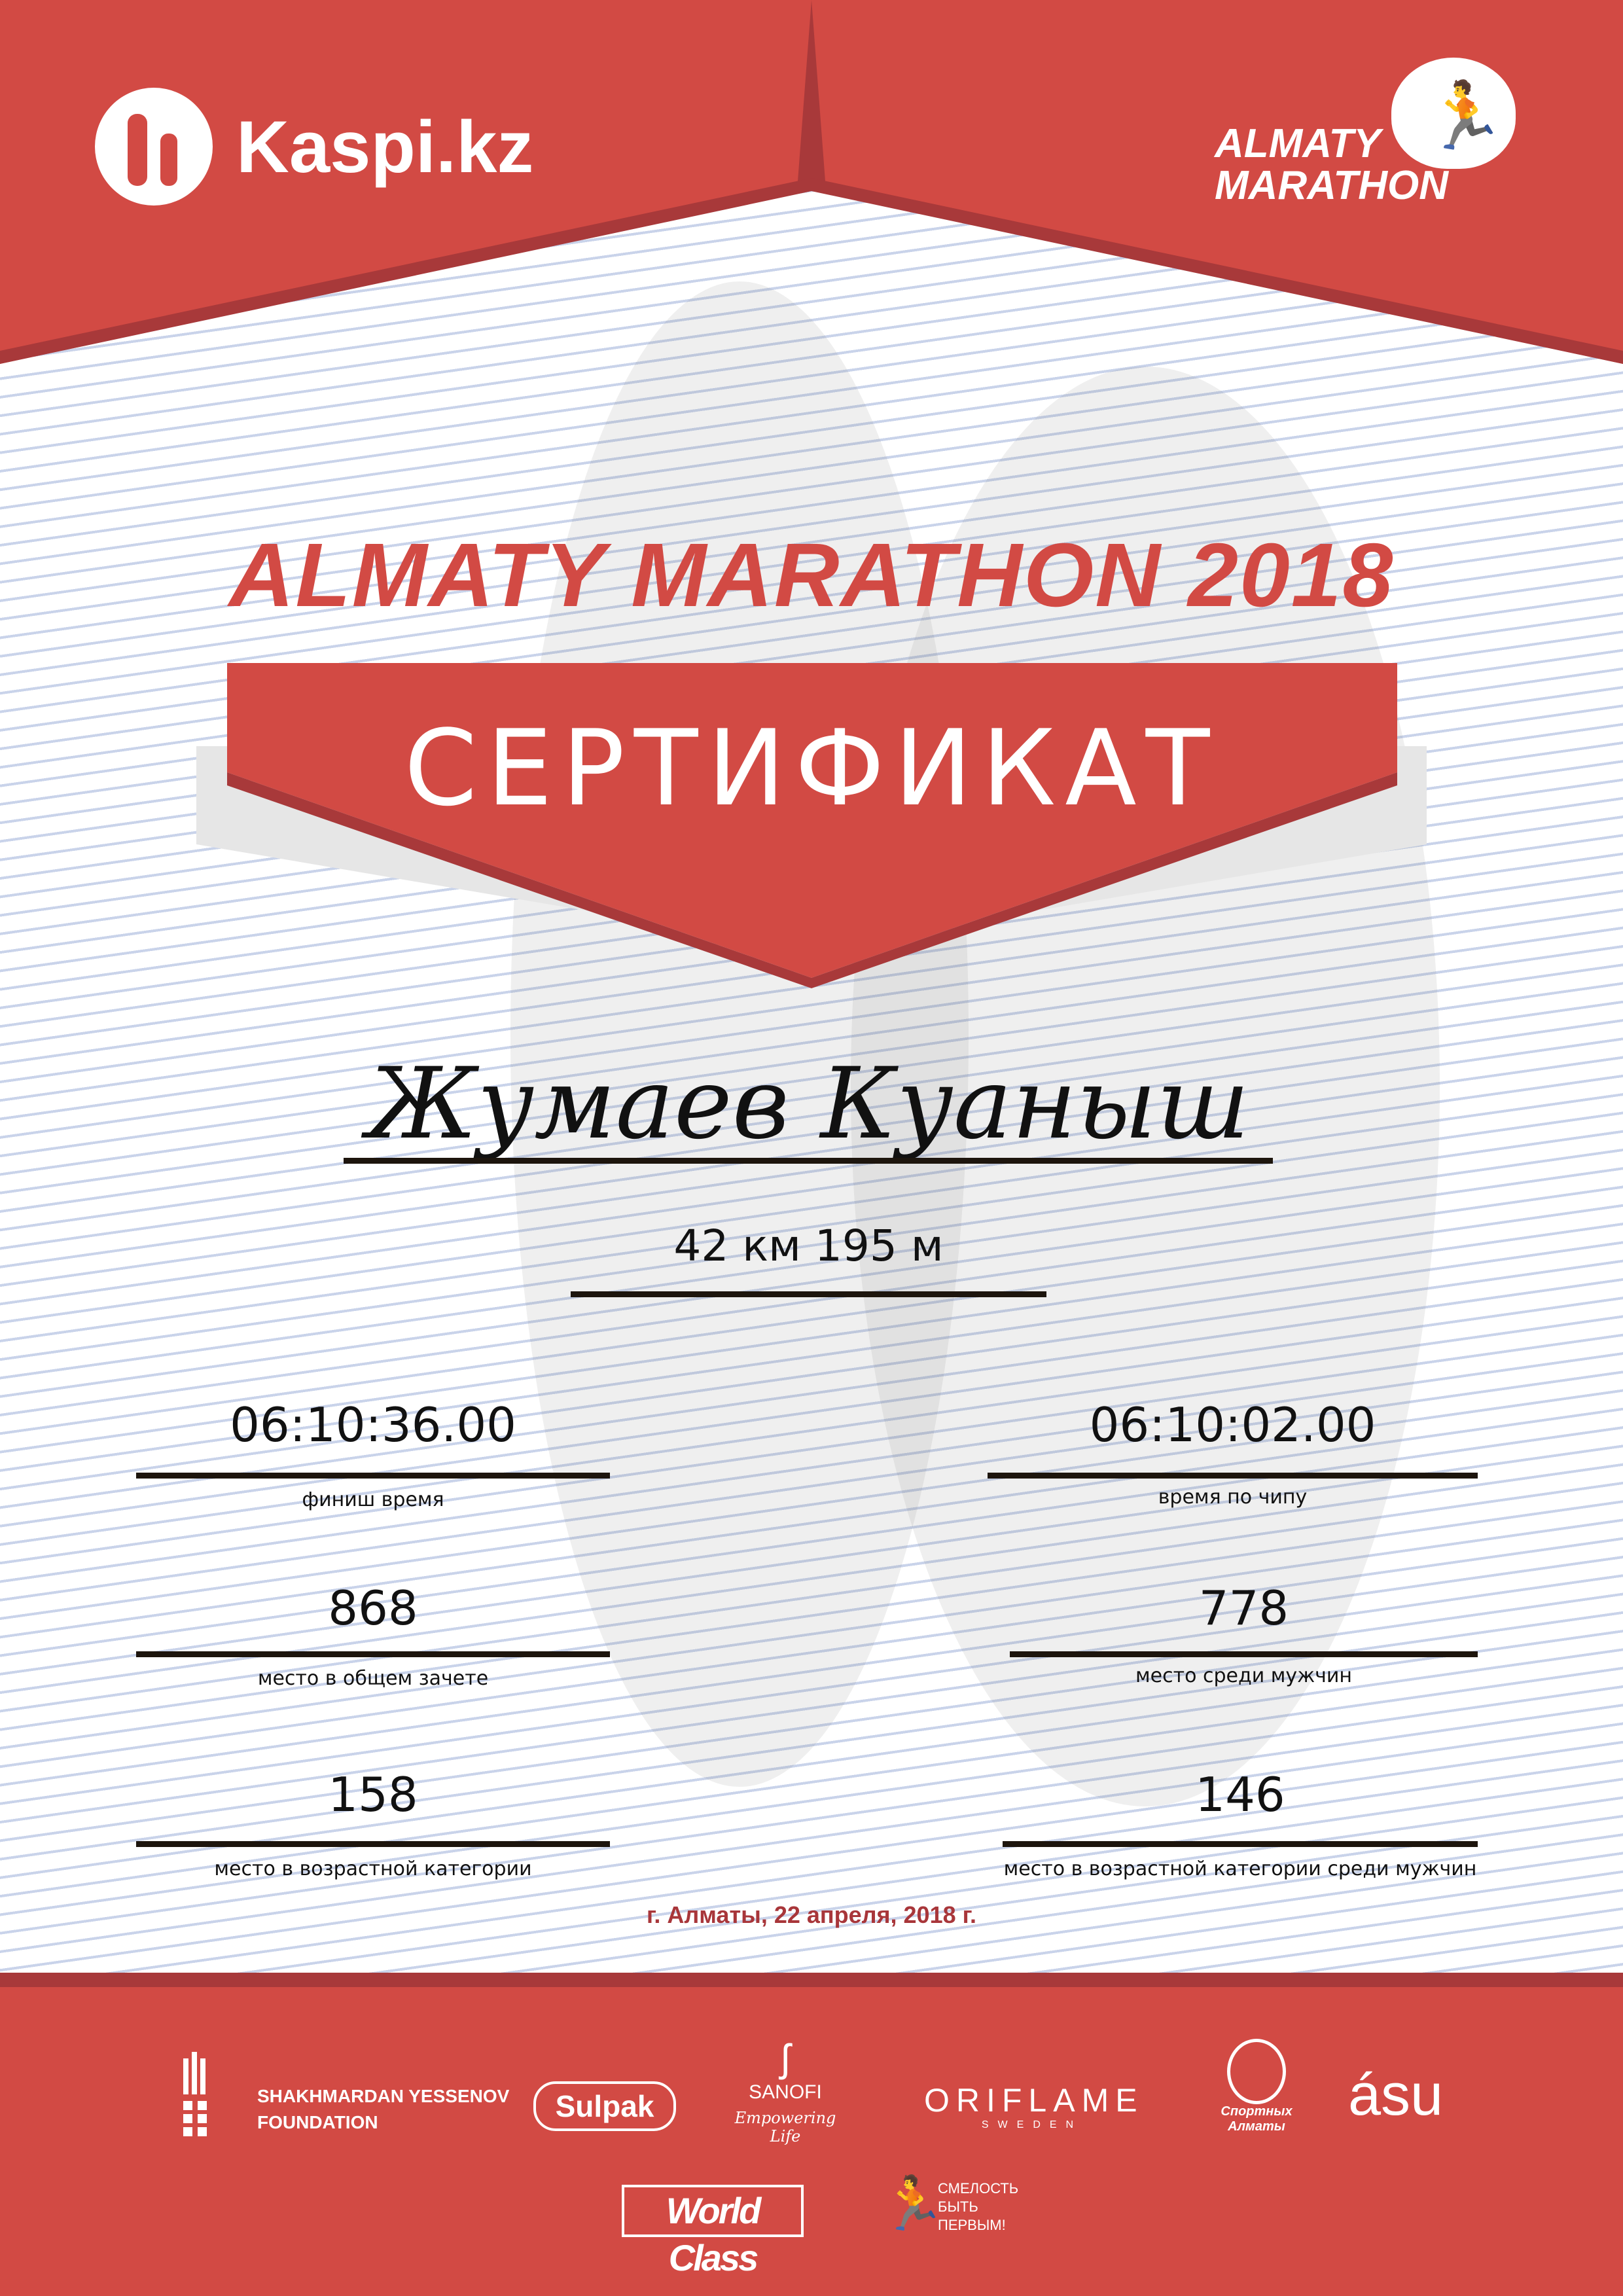 The width and height of the screenshot is (1623, 2296). Describe the element at coordinates (1240, 1794) in the screenshot. I see `age-men-place-value: 146` at that location.